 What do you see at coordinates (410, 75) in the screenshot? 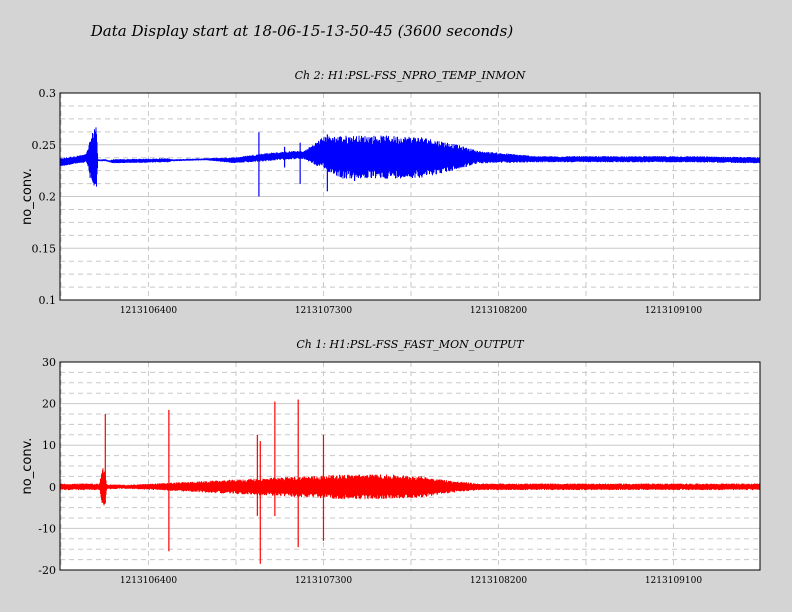
I see `chart-title-ch2: Ch 2: H1:PSL-FSS_NPRO_TEMP_INMON` at bounding box center [410, 75].